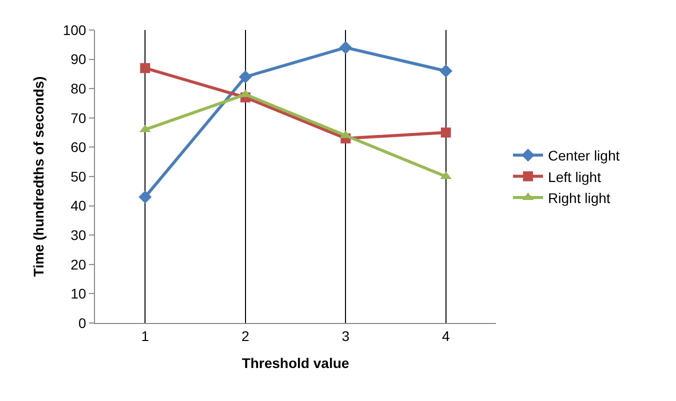 This screenshot has width=676, height=401. Describe the element at coordinates (584, 156) in the screenshot. I see `legend-label: Center light` at that location.